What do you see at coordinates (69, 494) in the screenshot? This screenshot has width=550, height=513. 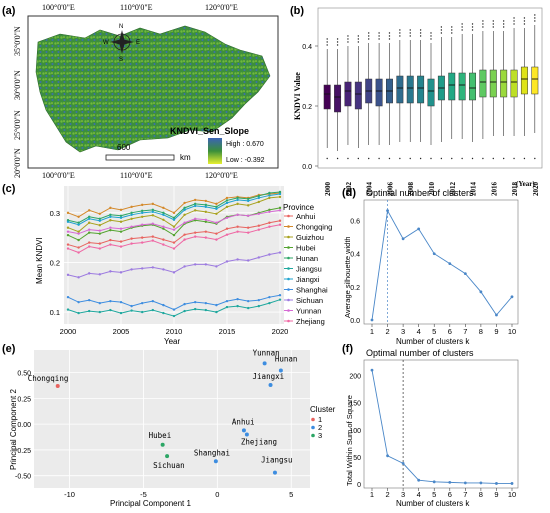 I see `e-xtick--10: -10` at bounding box center [69, 494].